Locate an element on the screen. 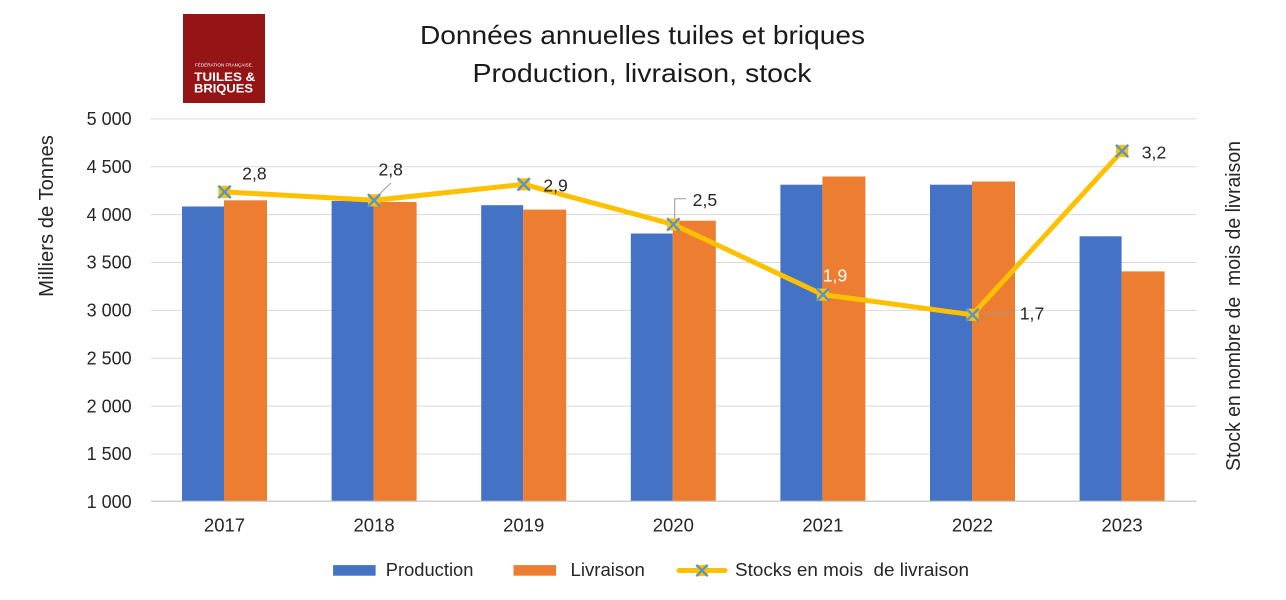 Image resolution: width=1286 pixels, height=600 pixels. svg-text: TUILES & is located at coordinates (224, 77).